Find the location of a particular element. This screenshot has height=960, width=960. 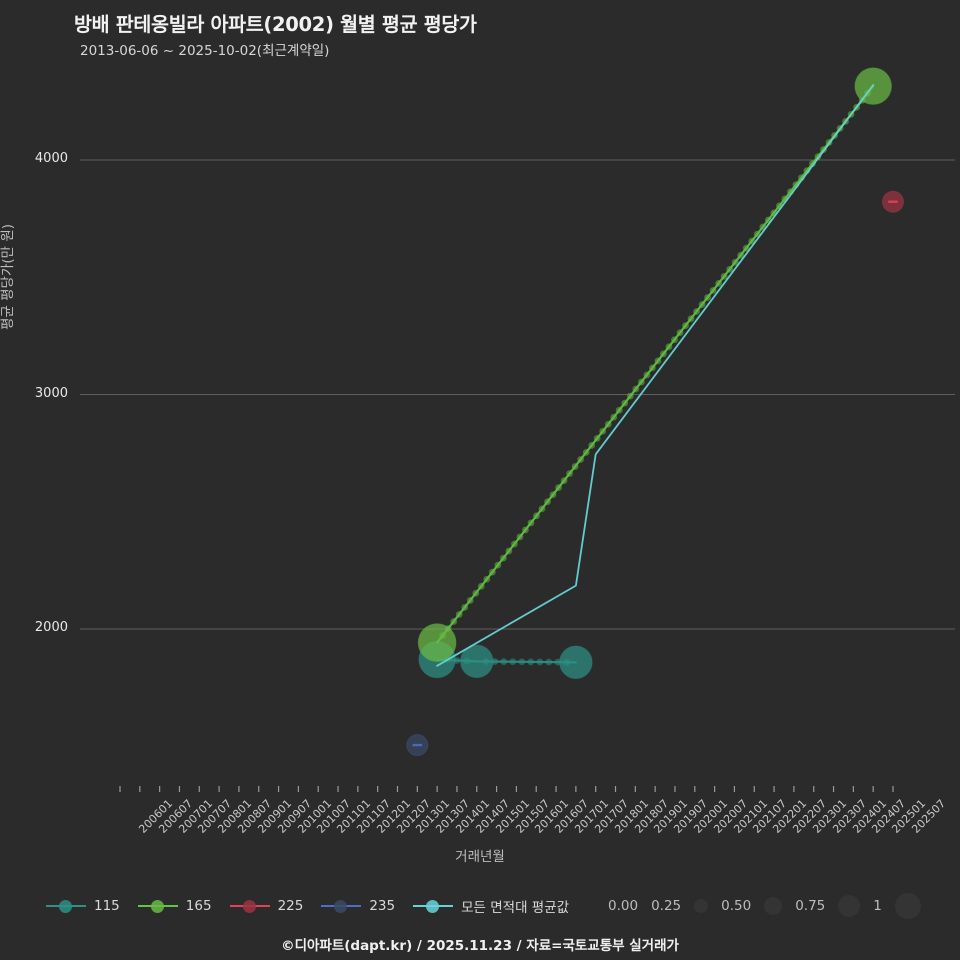

legend-item-235: 235 is located at coordinates (358, 906).